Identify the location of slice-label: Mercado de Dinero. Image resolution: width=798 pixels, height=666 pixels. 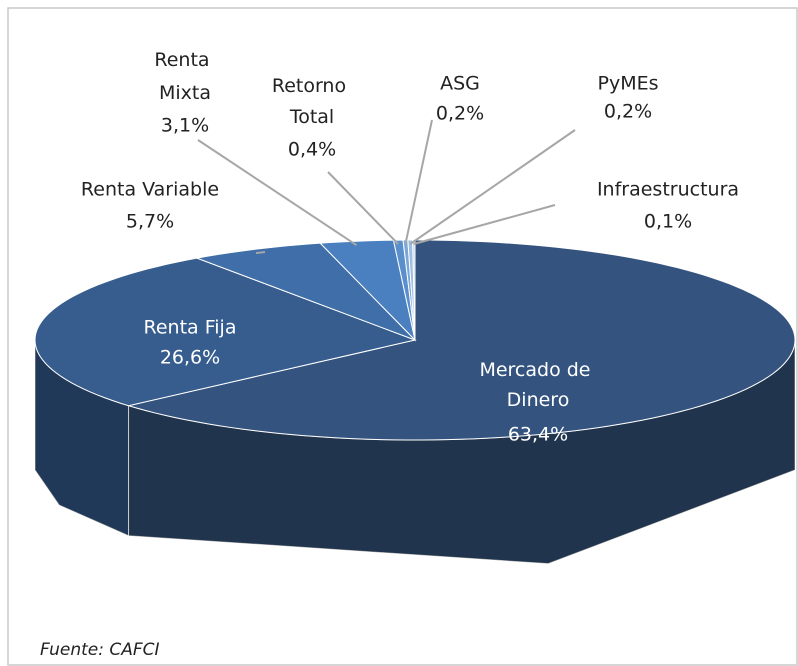
(537, 385).